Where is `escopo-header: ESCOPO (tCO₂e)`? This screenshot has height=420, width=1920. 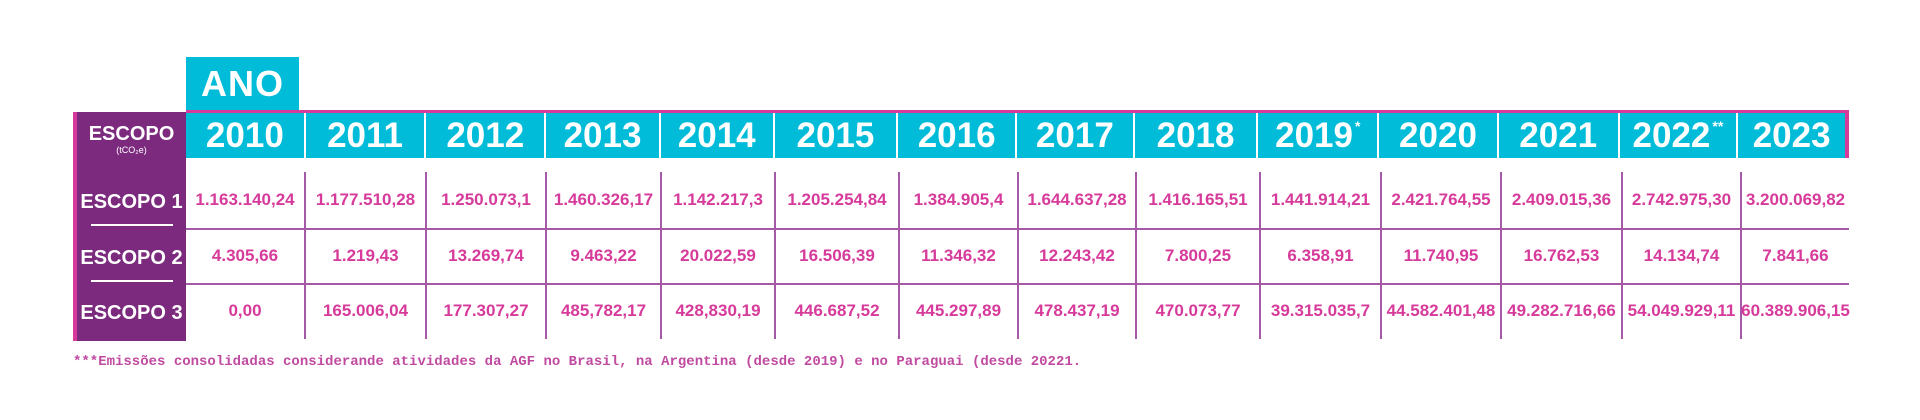
escopo-header: ESCOPO (tCO₂e) is located at coordinates (131, 140).